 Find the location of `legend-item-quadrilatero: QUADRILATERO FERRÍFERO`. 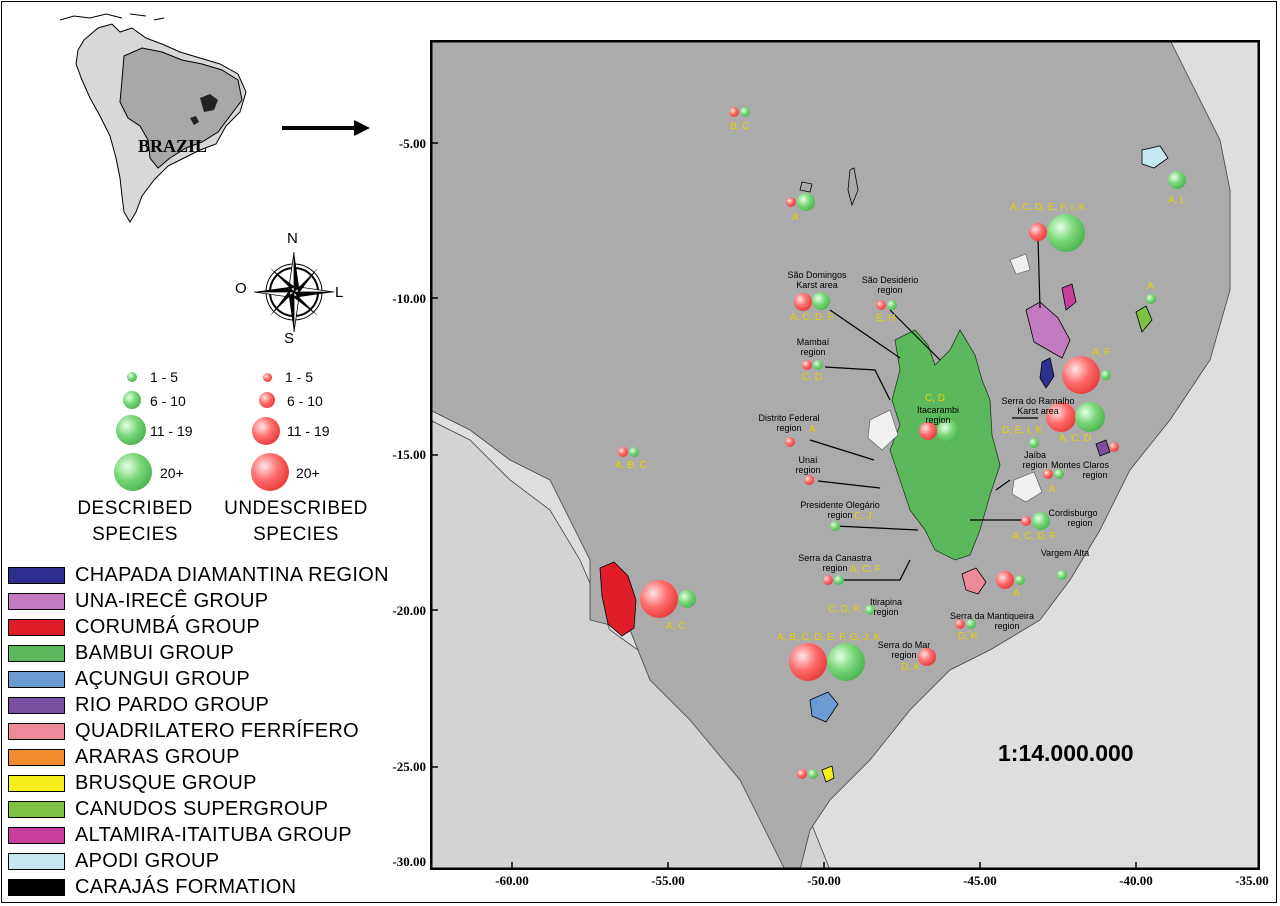

legend-item-quadrilatero: QUADRILATERO FERRÍFERO is located at coordinates (208, 733).